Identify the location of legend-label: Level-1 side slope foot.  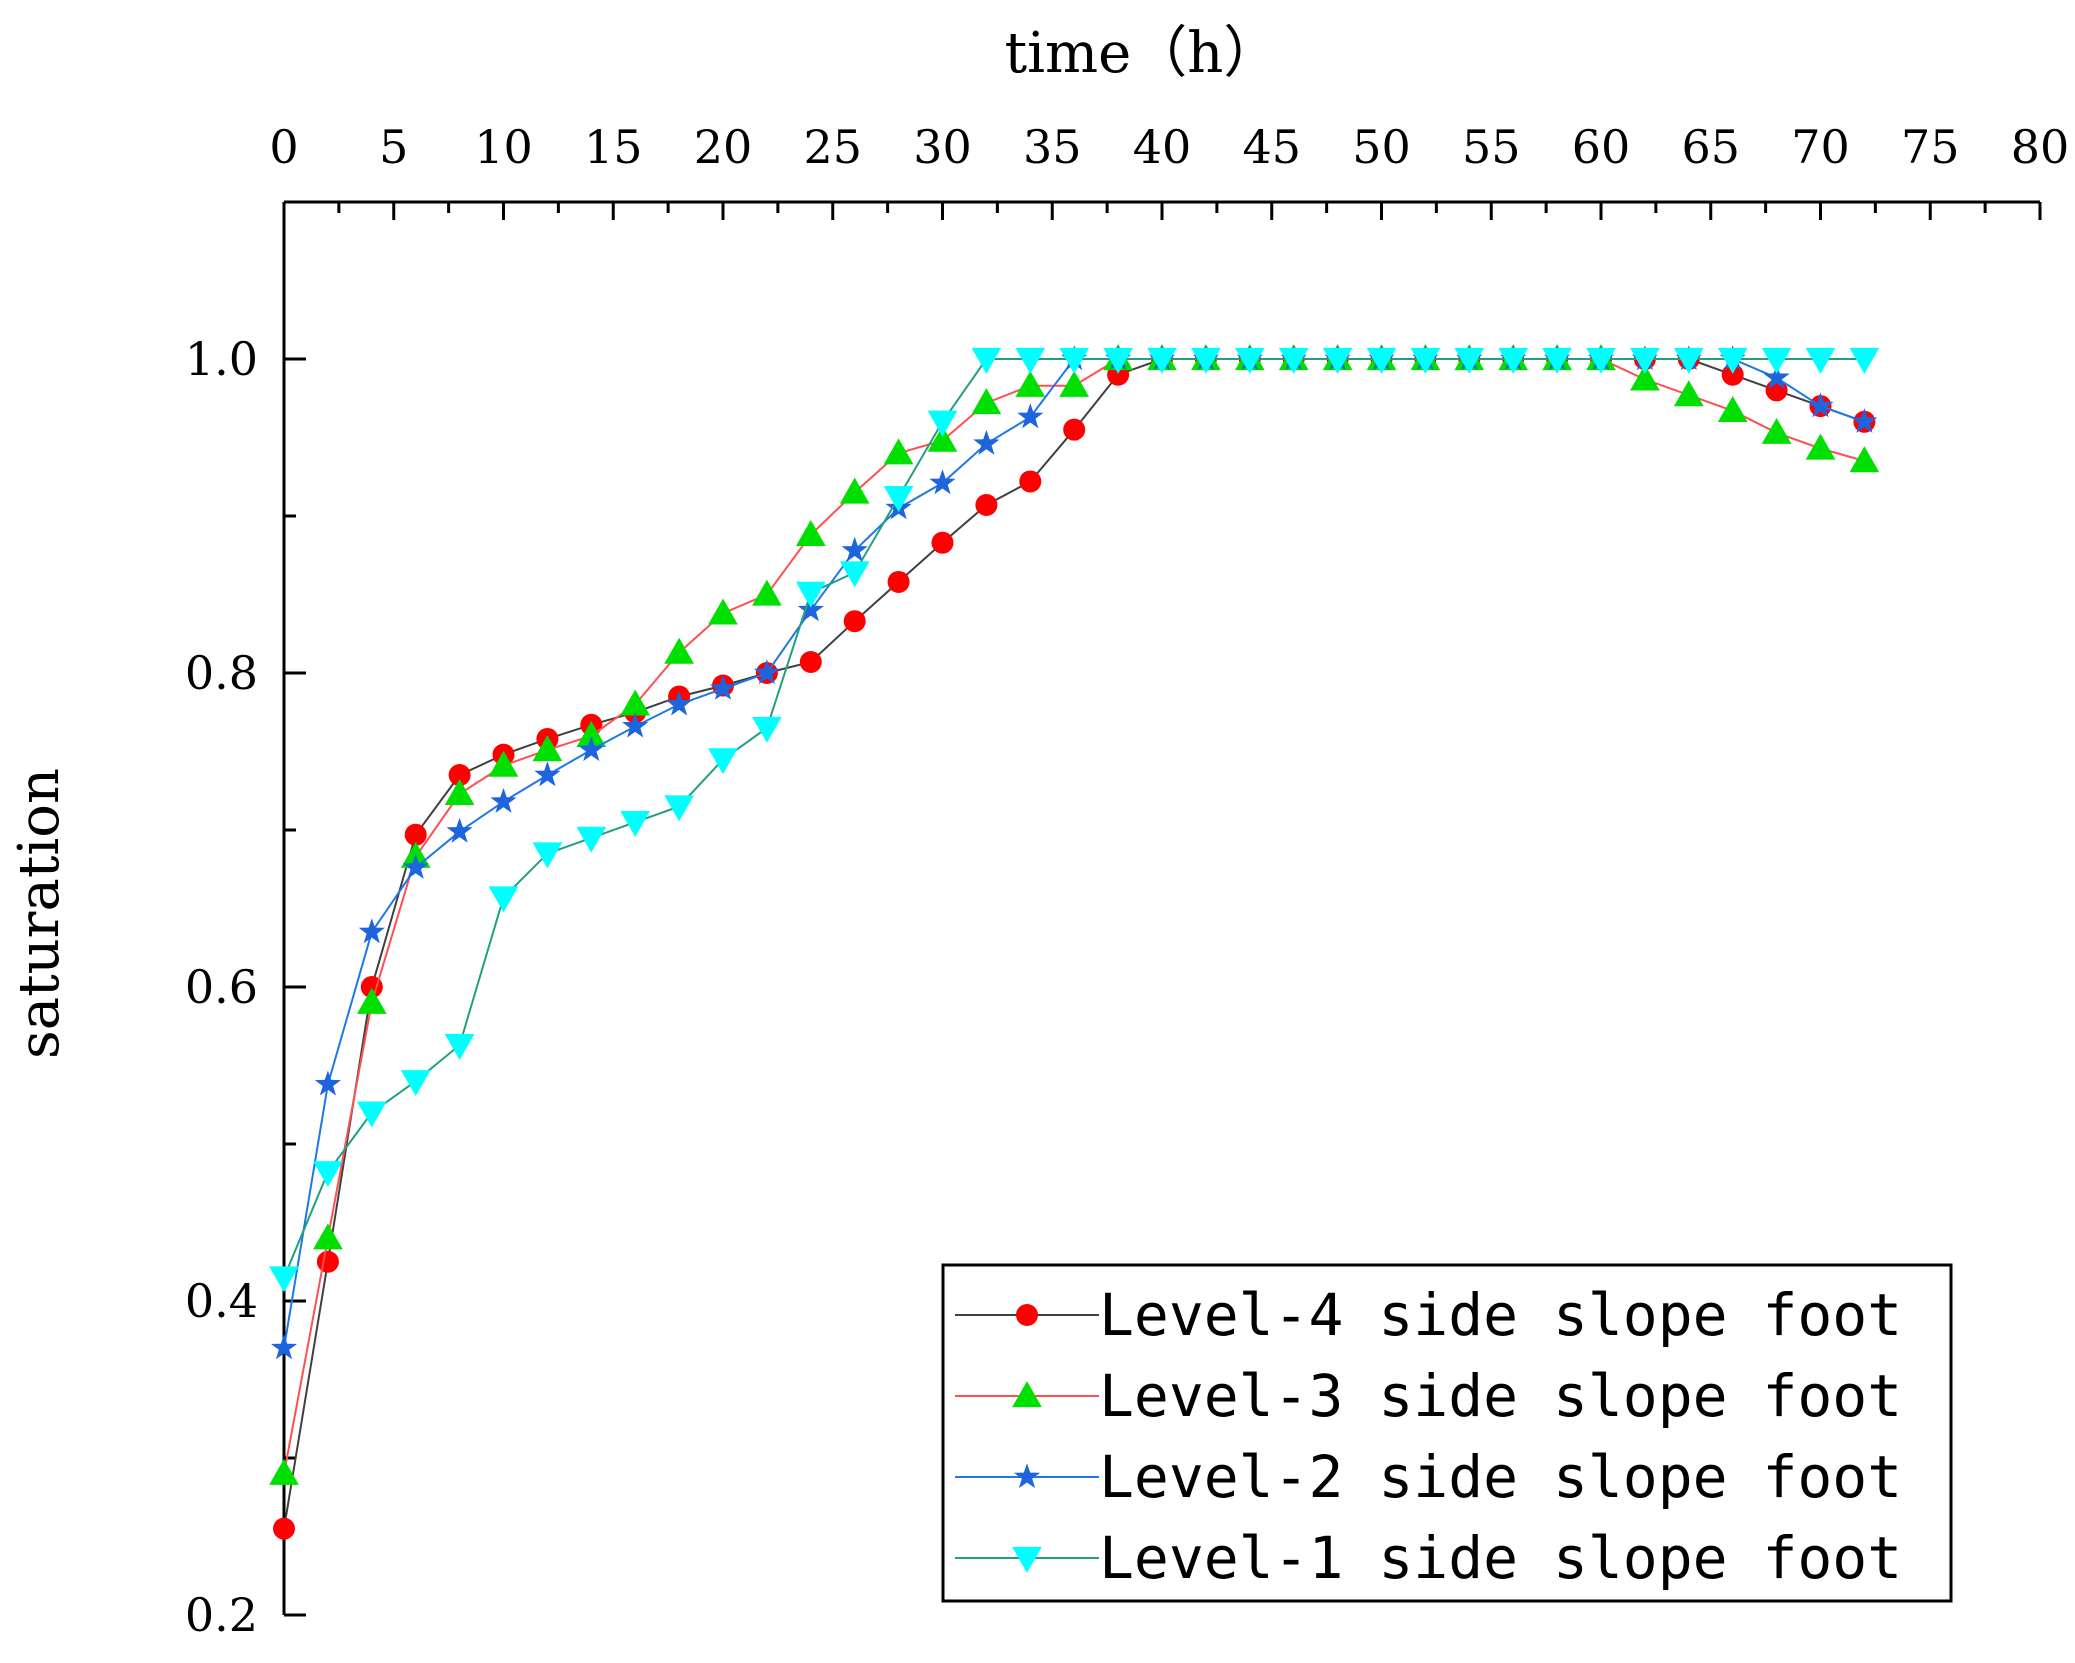
(1500, 1558).